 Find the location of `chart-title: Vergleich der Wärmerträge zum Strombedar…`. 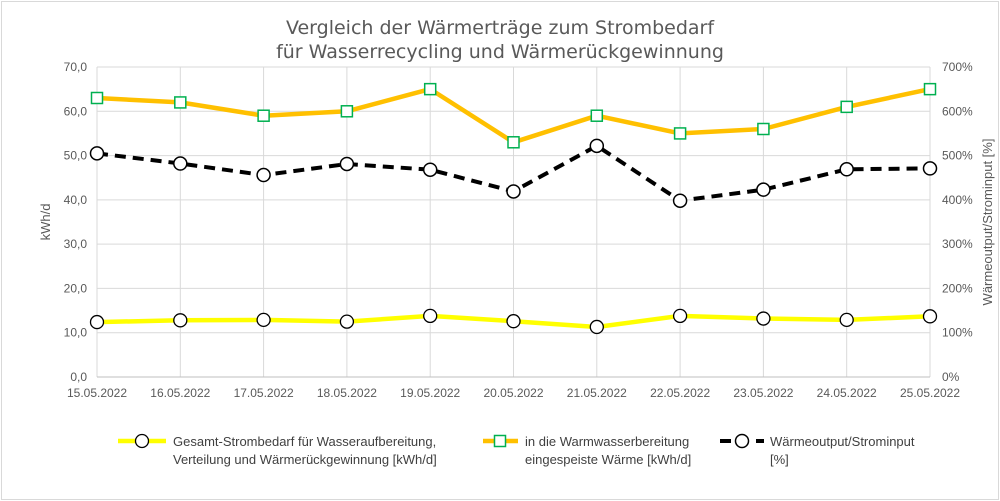

chart-title: Vergleich der Wärmerträge zum Strombedar… is located at coordinates (500, 28).